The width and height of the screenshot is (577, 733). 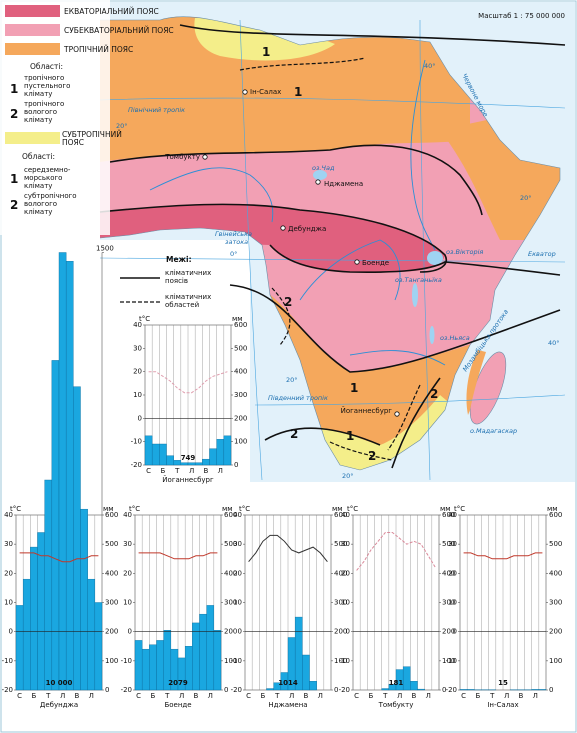 What do you see at coordinates (502, 705) in the screenshot?
I see `station-name: Ін-Салах` at bounding box center [502, 705].